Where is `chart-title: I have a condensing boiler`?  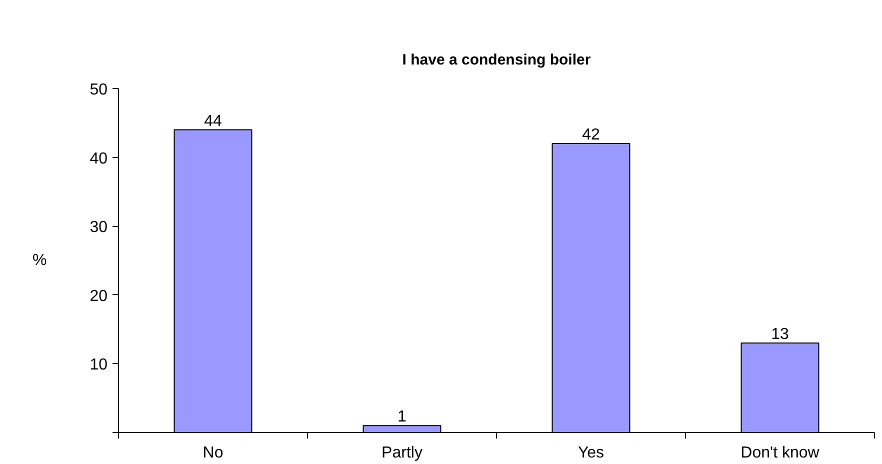
chart-title: I have a condensing boiler is located at coordinates (496, 60).